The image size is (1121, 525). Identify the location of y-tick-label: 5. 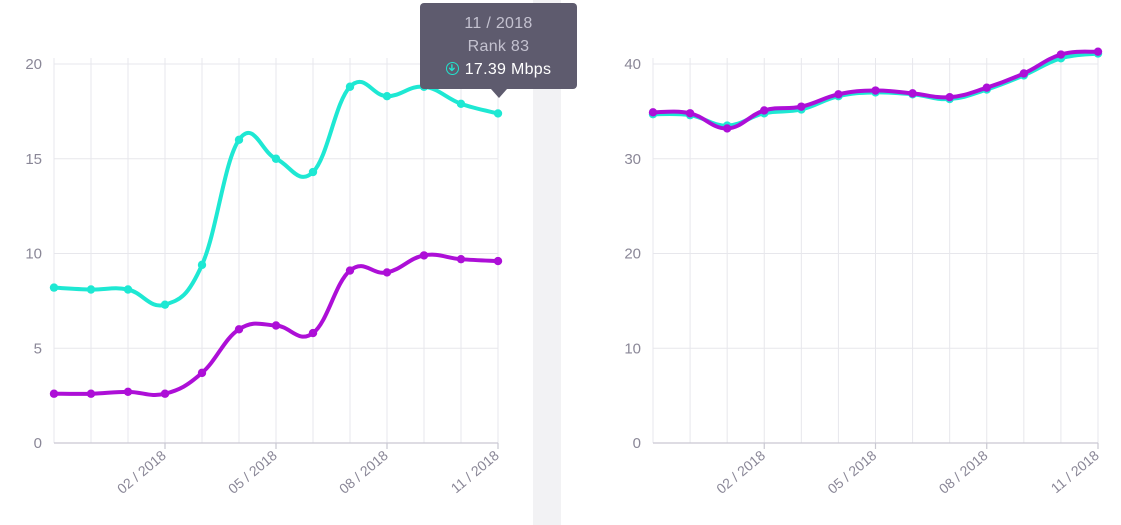
(38, 348).